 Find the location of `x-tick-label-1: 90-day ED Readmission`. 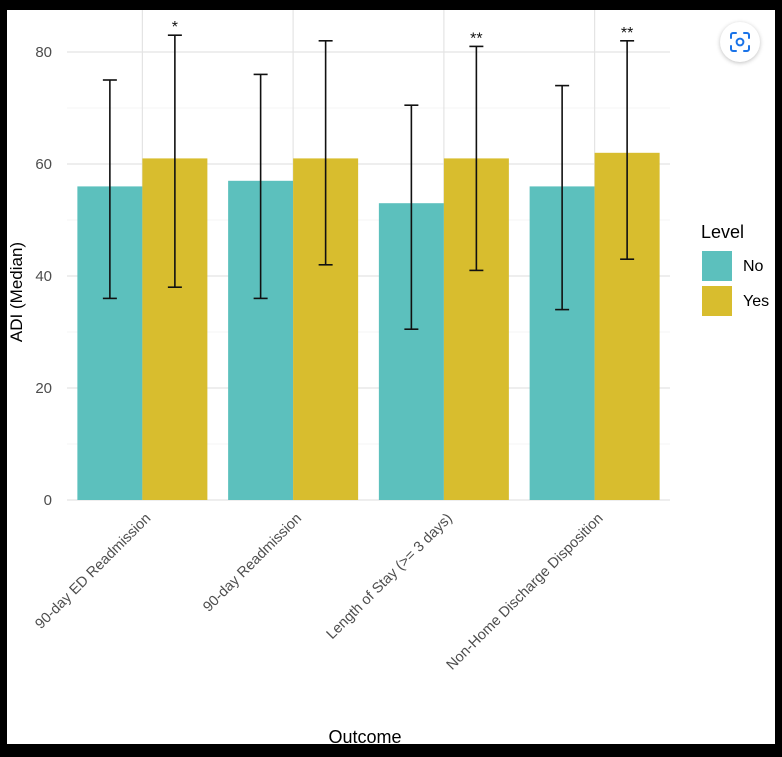

x-tick-label-1: 90-day ED Readmission is located at coordinates (93, 572).